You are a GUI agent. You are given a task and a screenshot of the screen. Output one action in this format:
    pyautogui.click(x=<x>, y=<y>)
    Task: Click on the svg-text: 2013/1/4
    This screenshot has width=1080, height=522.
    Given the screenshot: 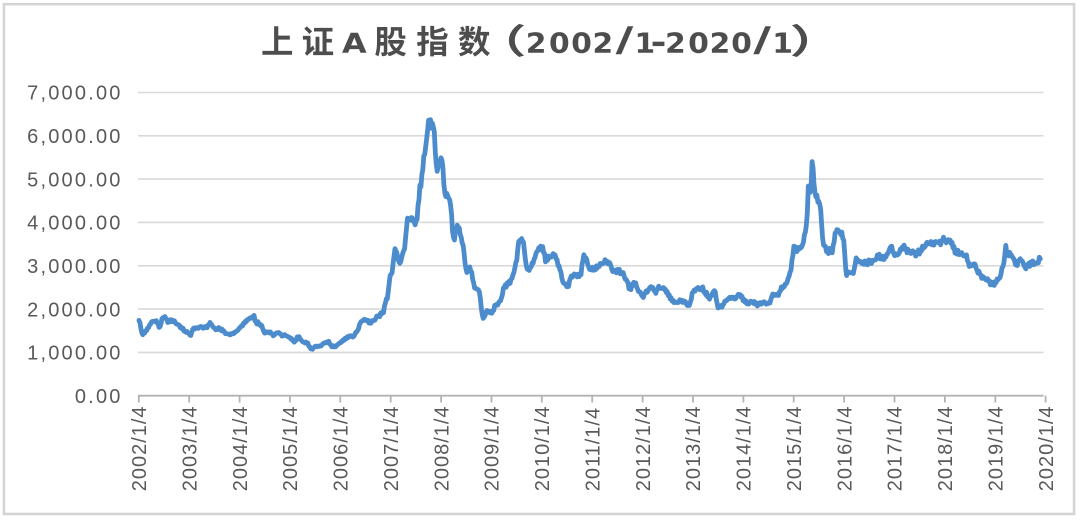 What is the action you would take?
    pyautogui.click(x=694, y=448)
    